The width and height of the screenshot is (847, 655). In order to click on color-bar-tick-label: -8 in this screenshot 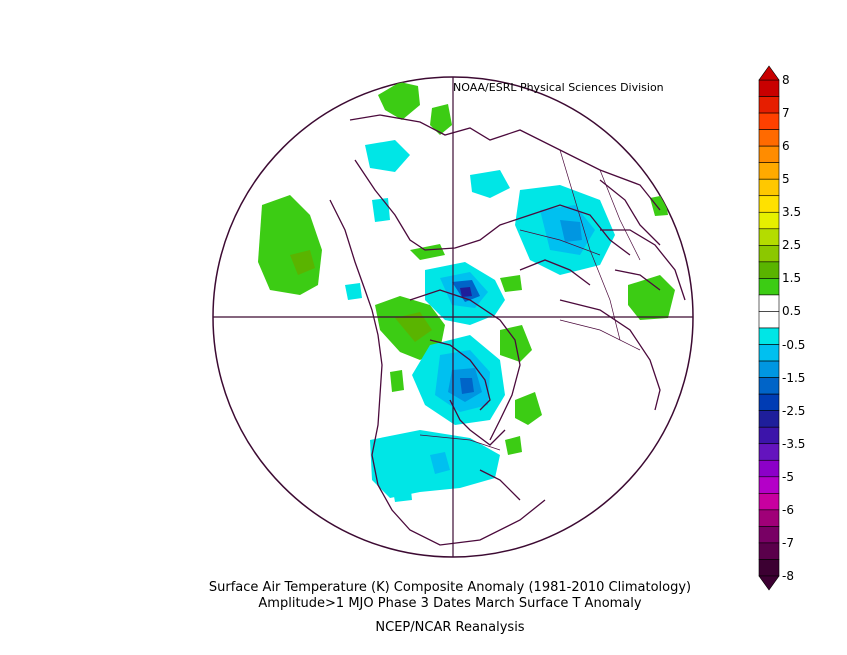, I will do `click(788, 576)`.